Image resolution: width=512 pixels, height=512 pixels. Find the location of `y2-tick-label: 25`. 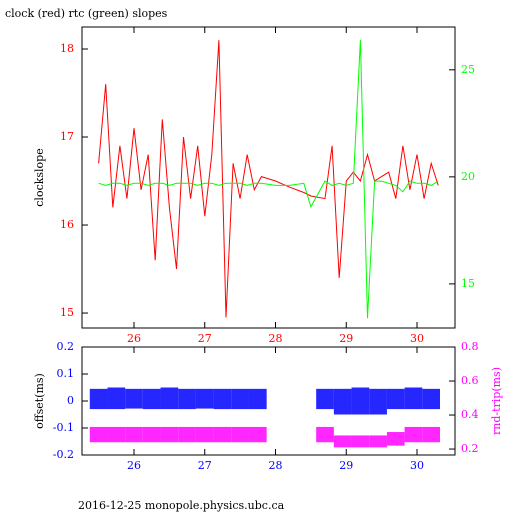

y2-tick-label: 25 is located at coordinates (468, 69).